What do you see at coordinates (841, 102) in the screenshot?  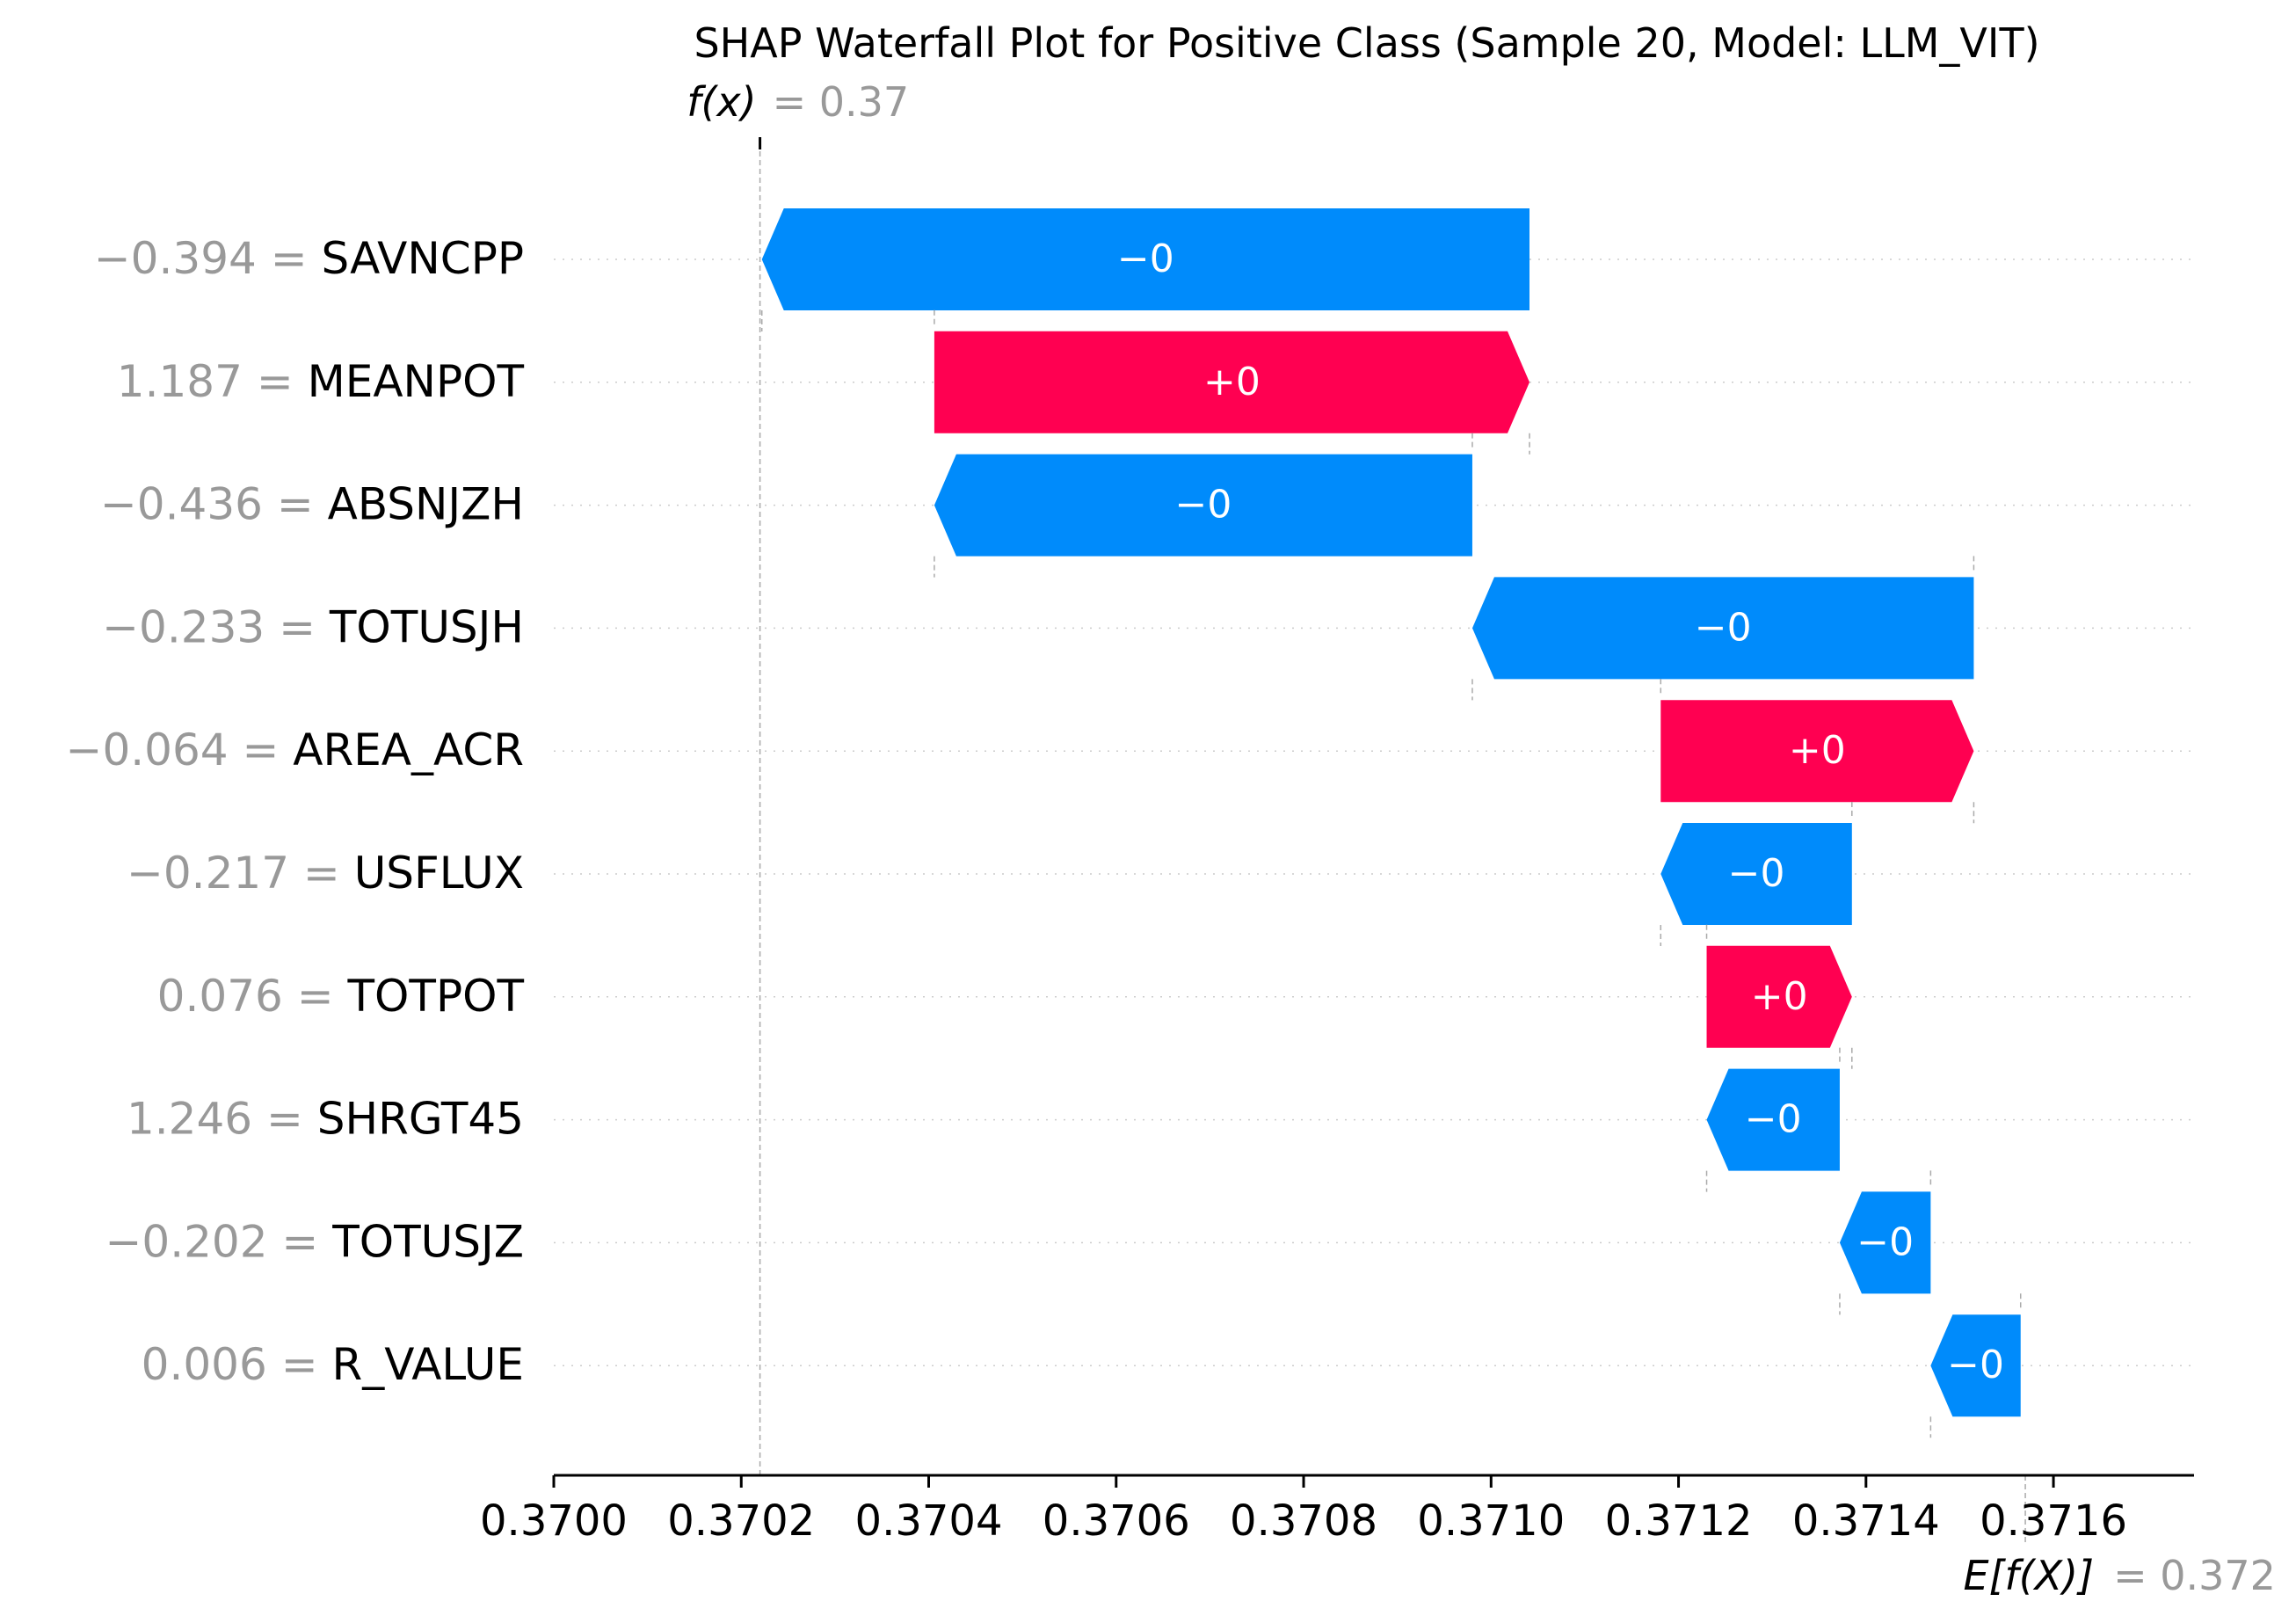 I see `fx-value: = 0.37` at bounding box center [841, 102].